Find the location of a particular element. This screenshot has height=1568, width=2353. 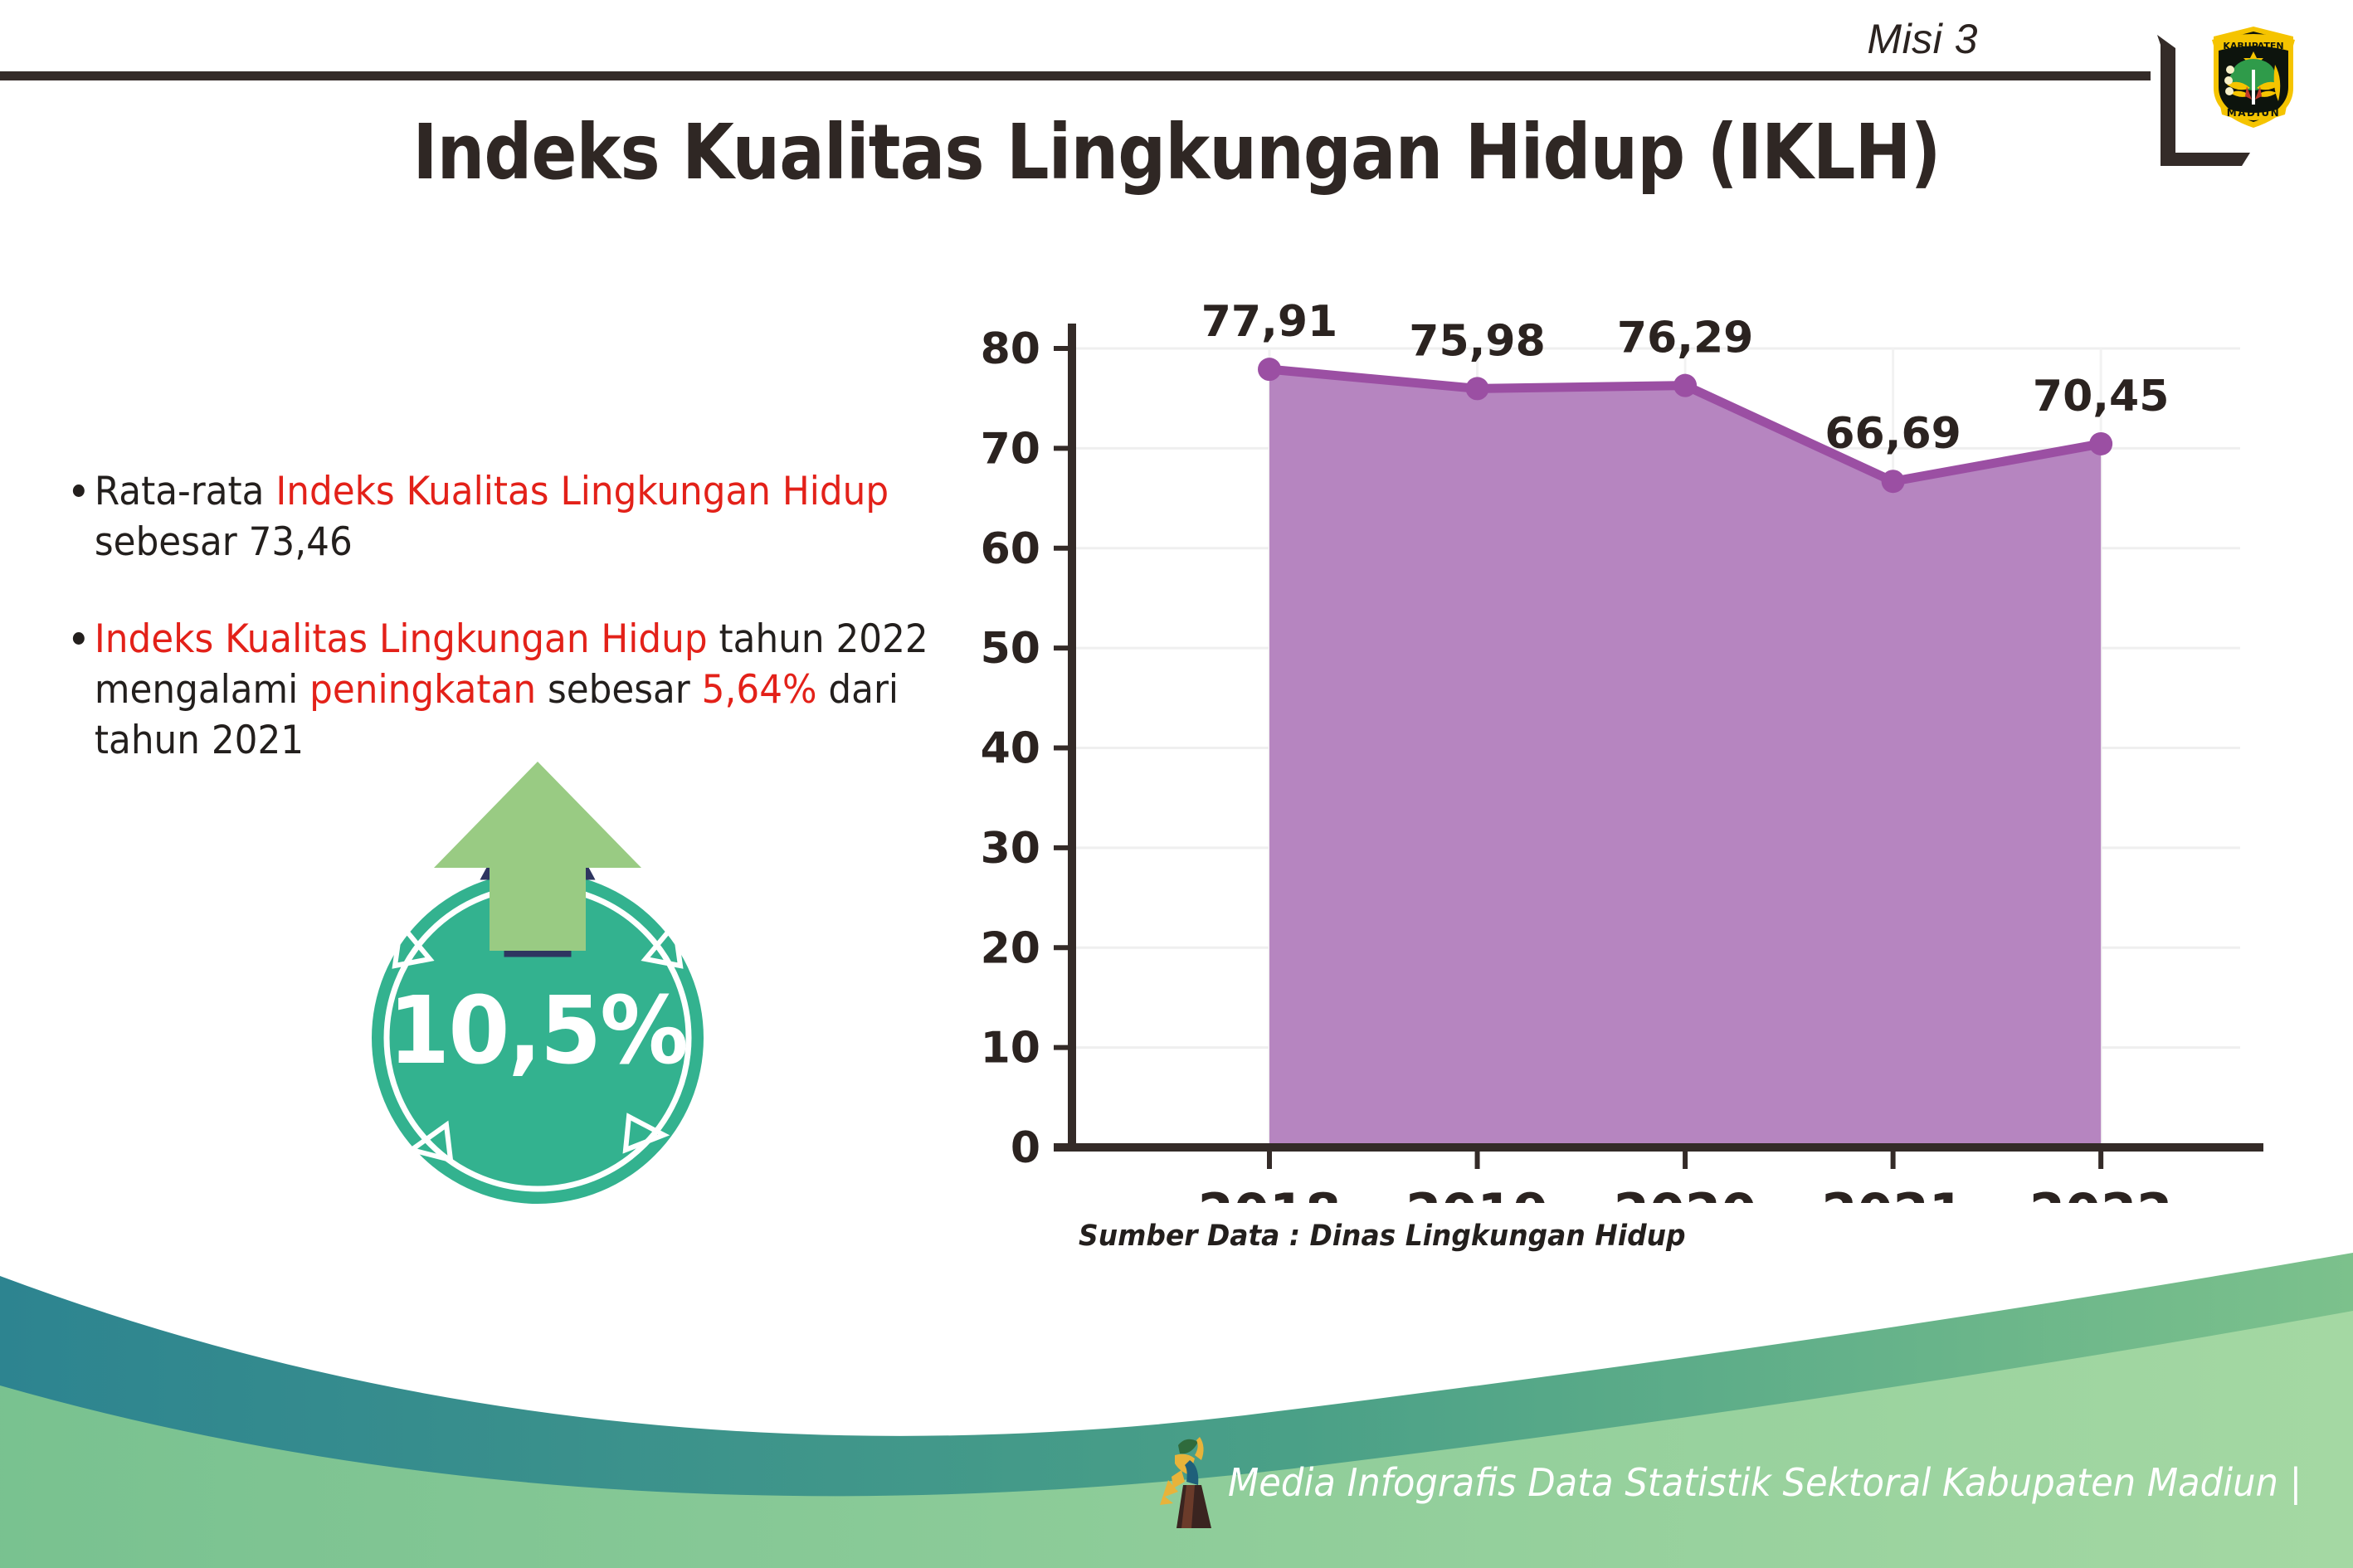

y-tick-label: 30 is located at coordinates (1010, 849).